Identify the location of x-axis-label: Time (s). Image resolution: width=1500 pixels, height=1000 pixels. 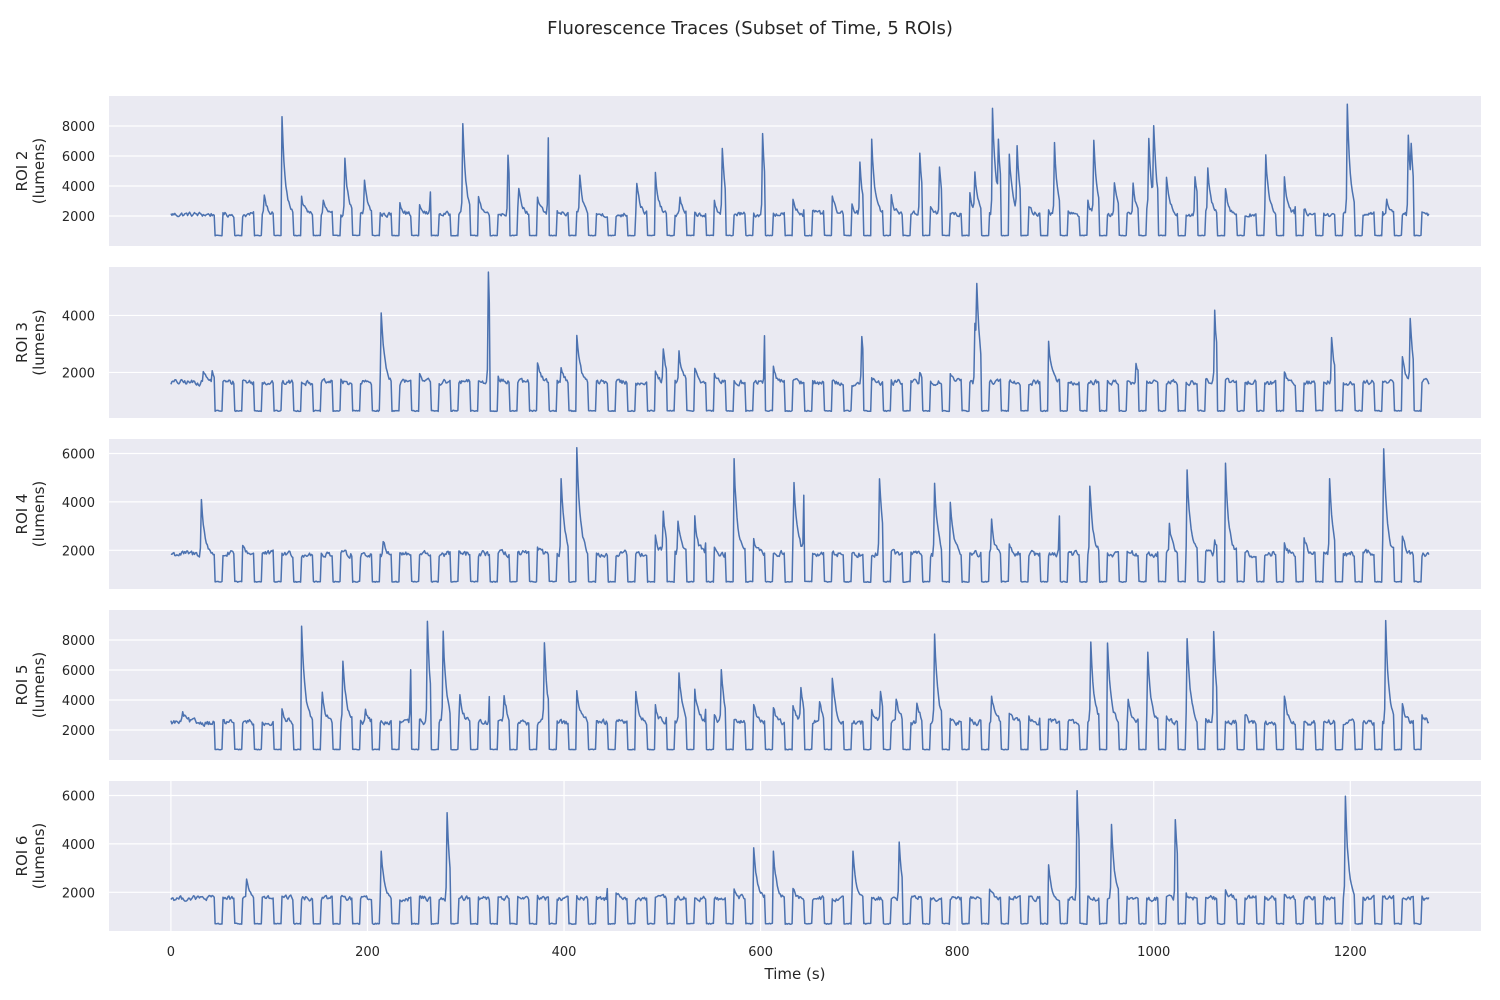
(795, 974).